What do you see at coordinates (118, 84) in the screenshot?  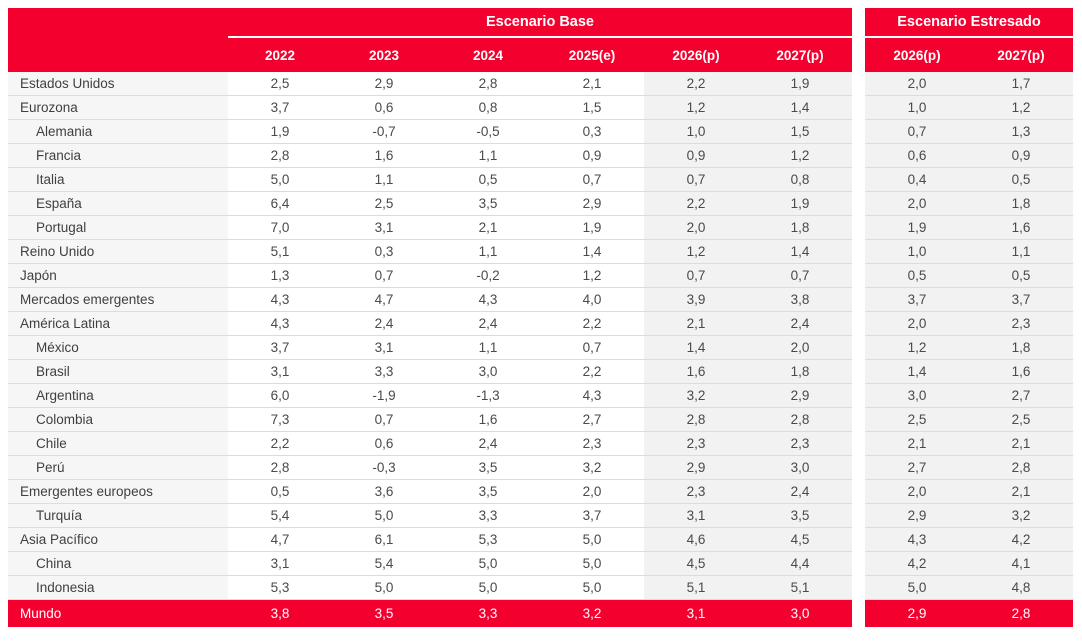 I see `row-label: Estados Unidos` at bounding box center [118, 84].